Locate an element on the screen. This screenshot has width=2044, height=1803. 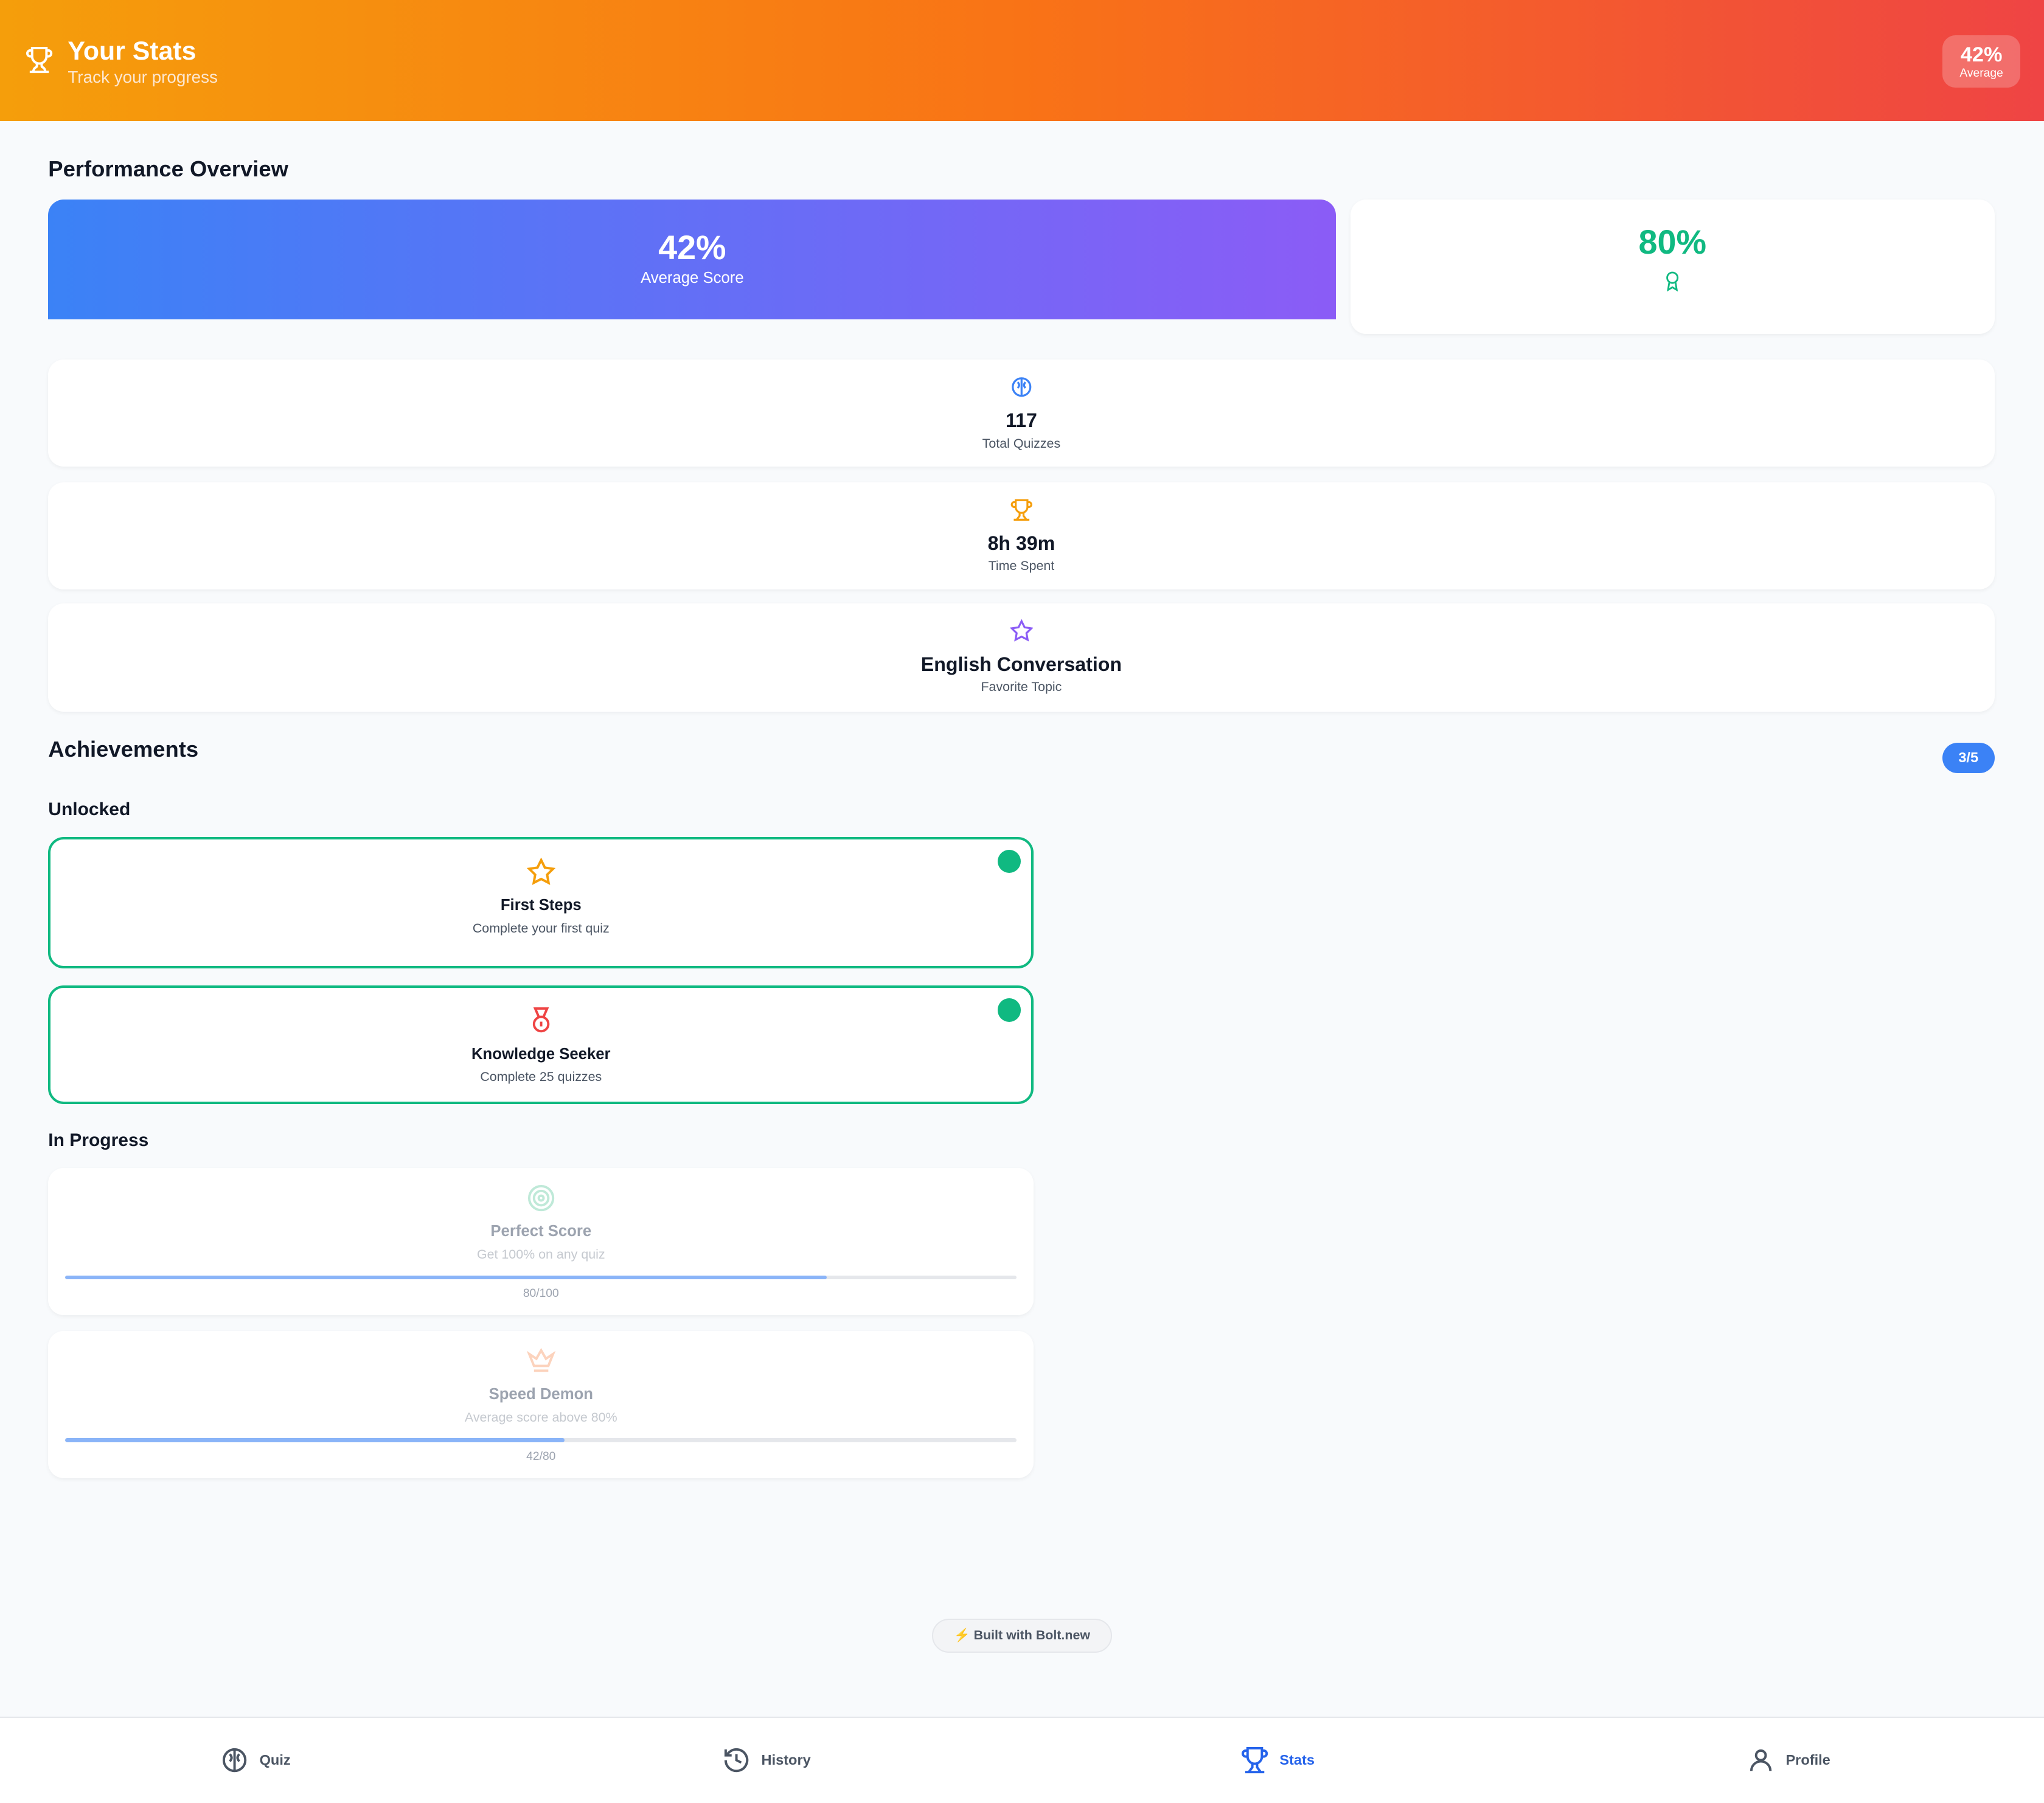
unlocked-title: Unlocked is located at coordinates (89, 809).